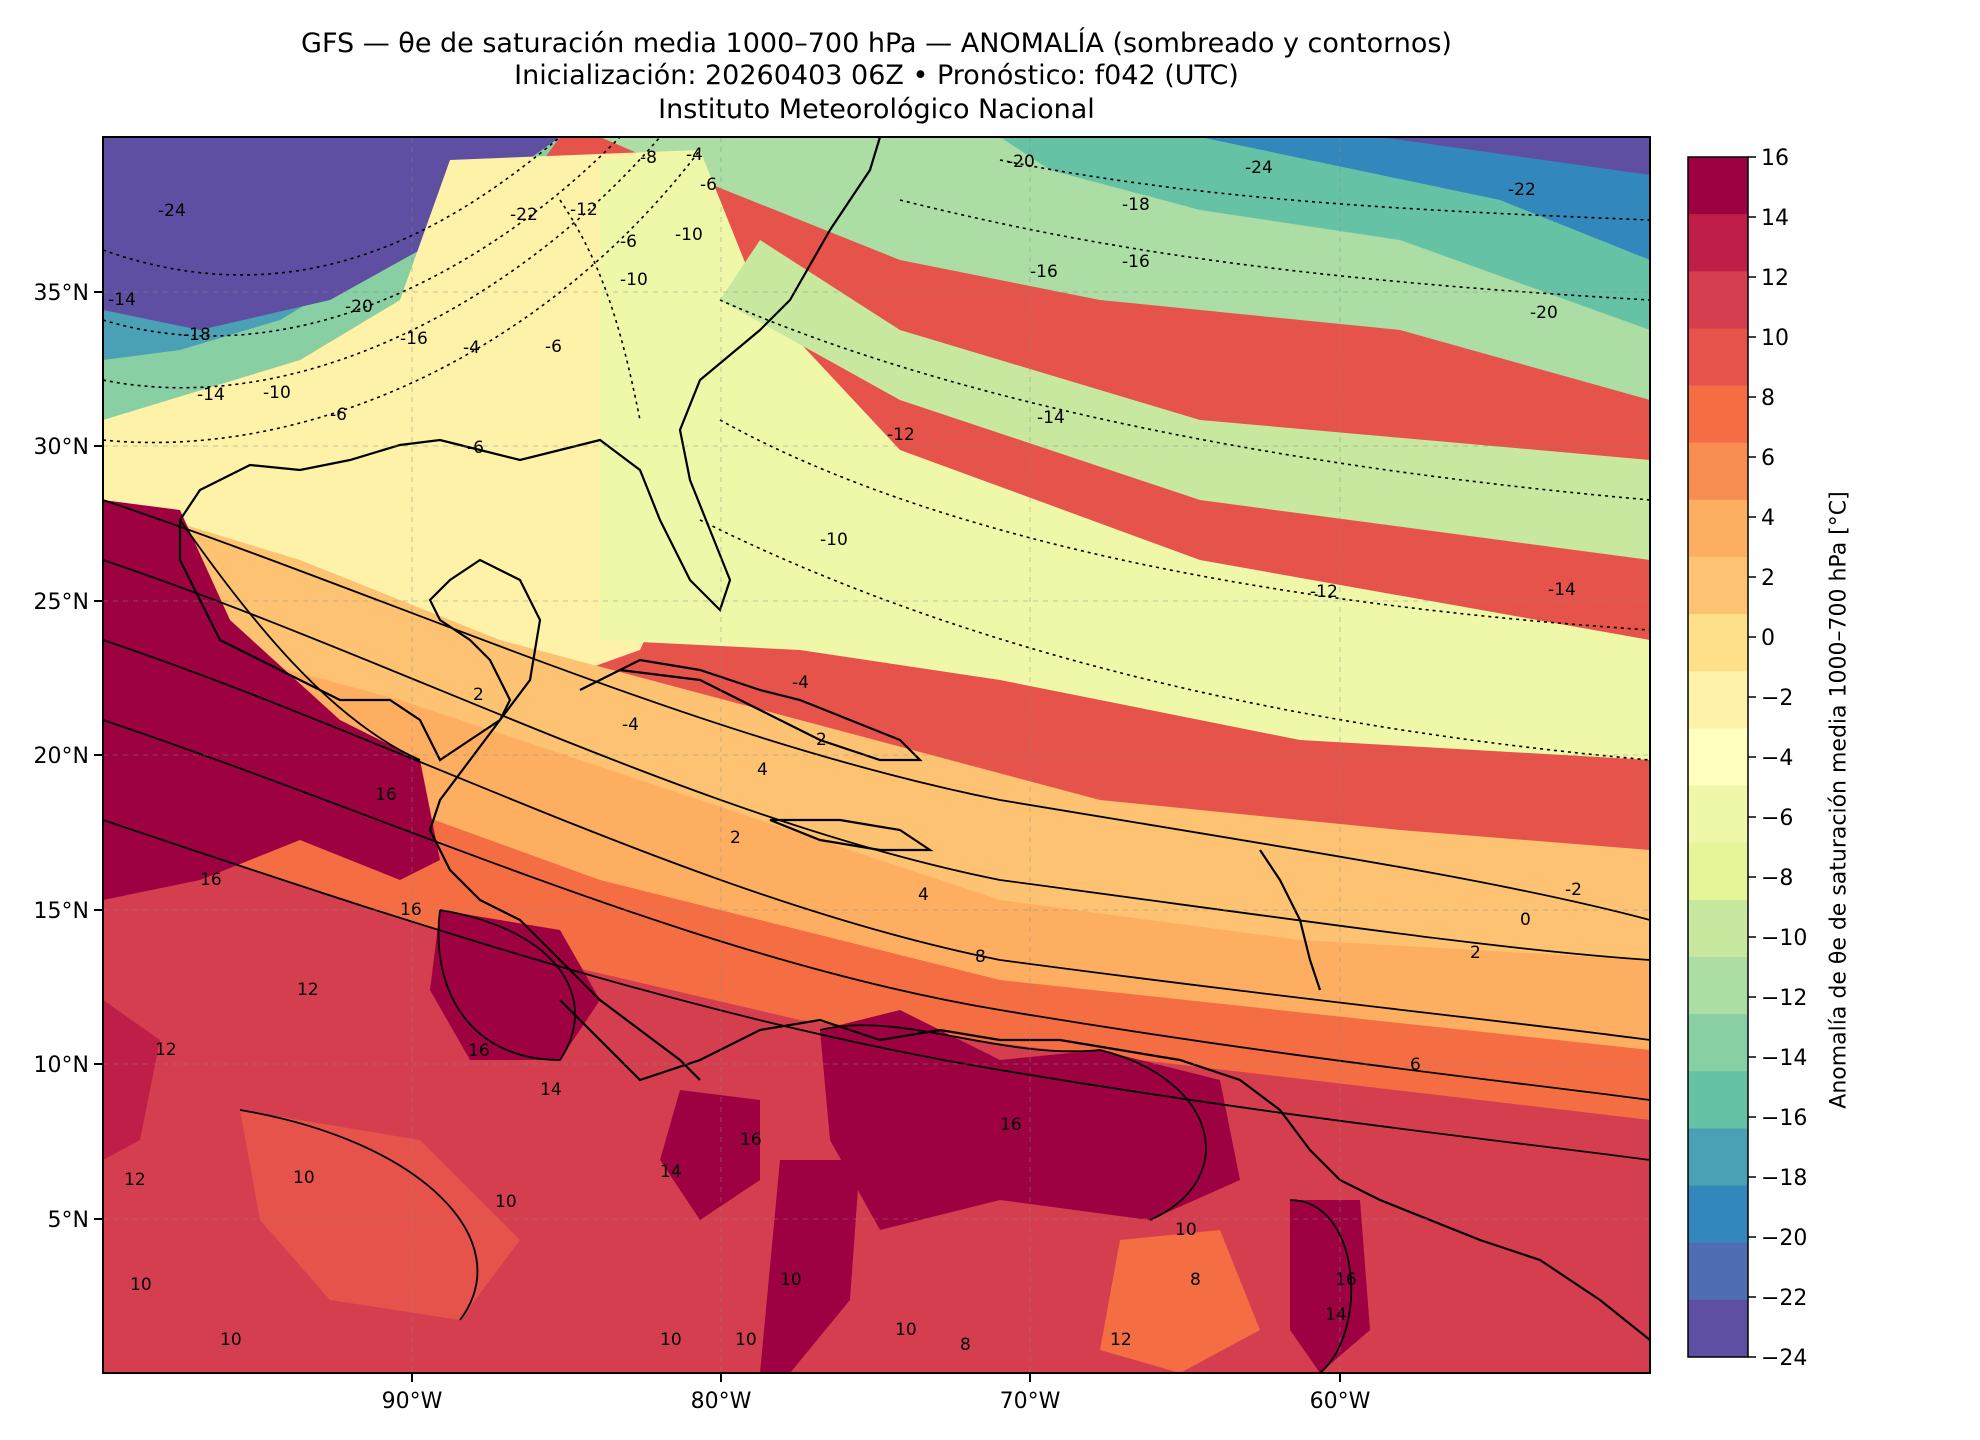 The image size is (1980, 1440). What do you see at coordinates (1768, 638) in the screenshot?
I see `colorbar-tick-label: 0` at bounding box center [1768, 638].